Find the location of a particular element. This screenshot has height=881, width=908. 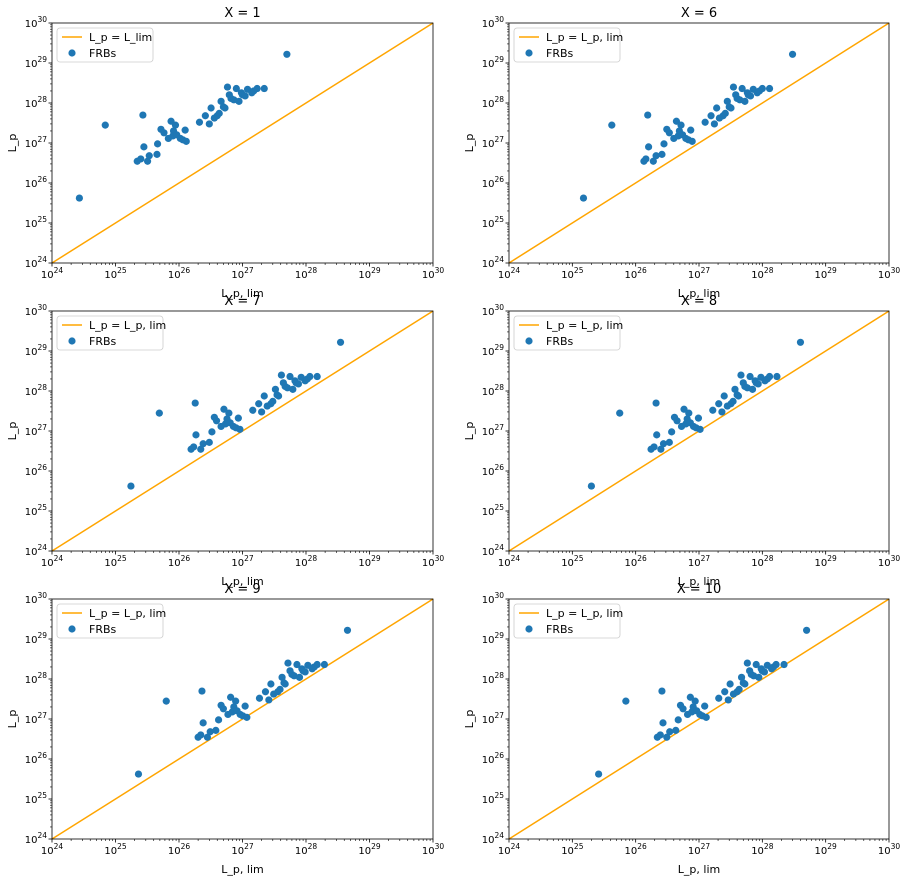

x-tick-label: 1028 is located at coordinates (762, 849).